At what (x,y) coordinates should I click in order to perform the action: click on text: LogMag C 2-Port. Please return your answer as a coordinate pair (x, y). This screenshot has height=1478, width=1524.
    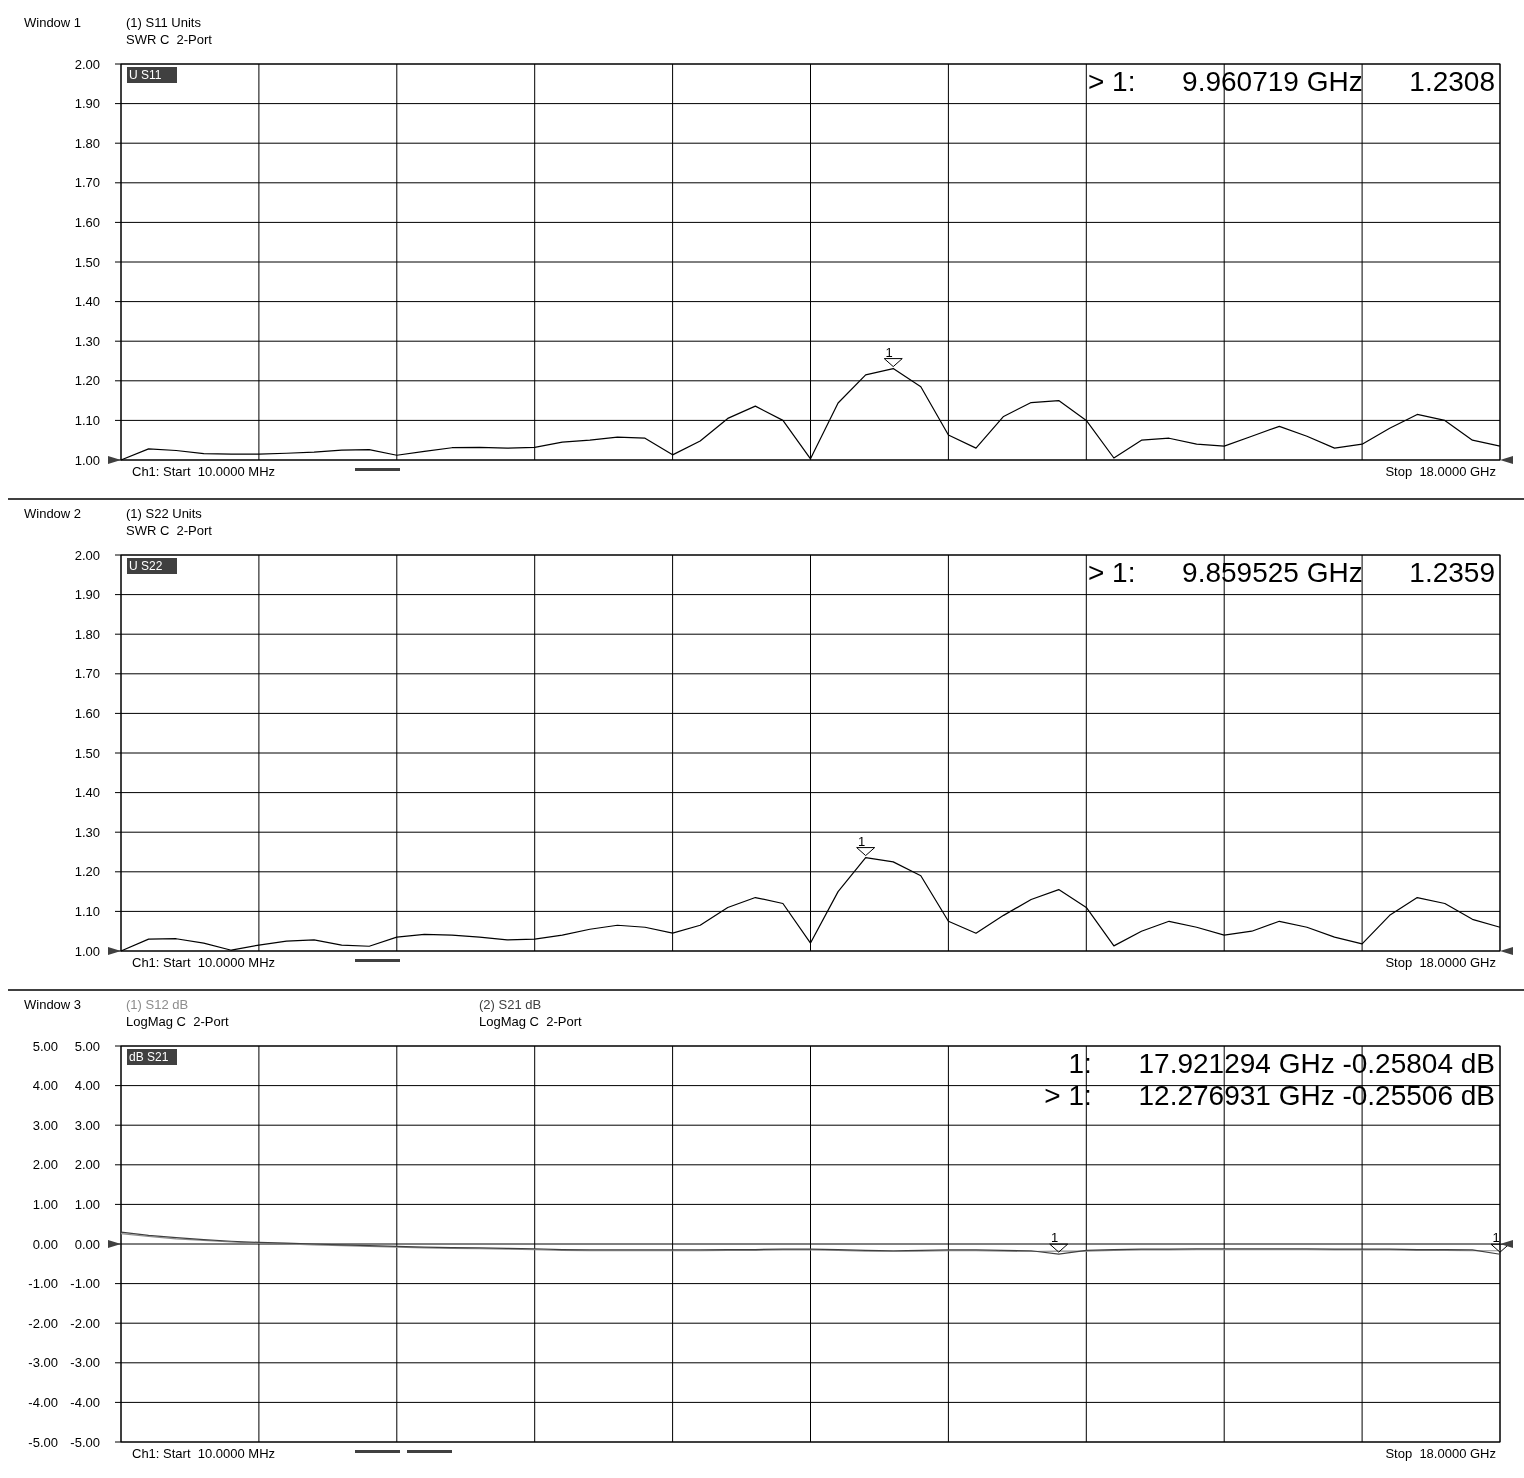
    Looking at the image, I should click on (530, 1021).